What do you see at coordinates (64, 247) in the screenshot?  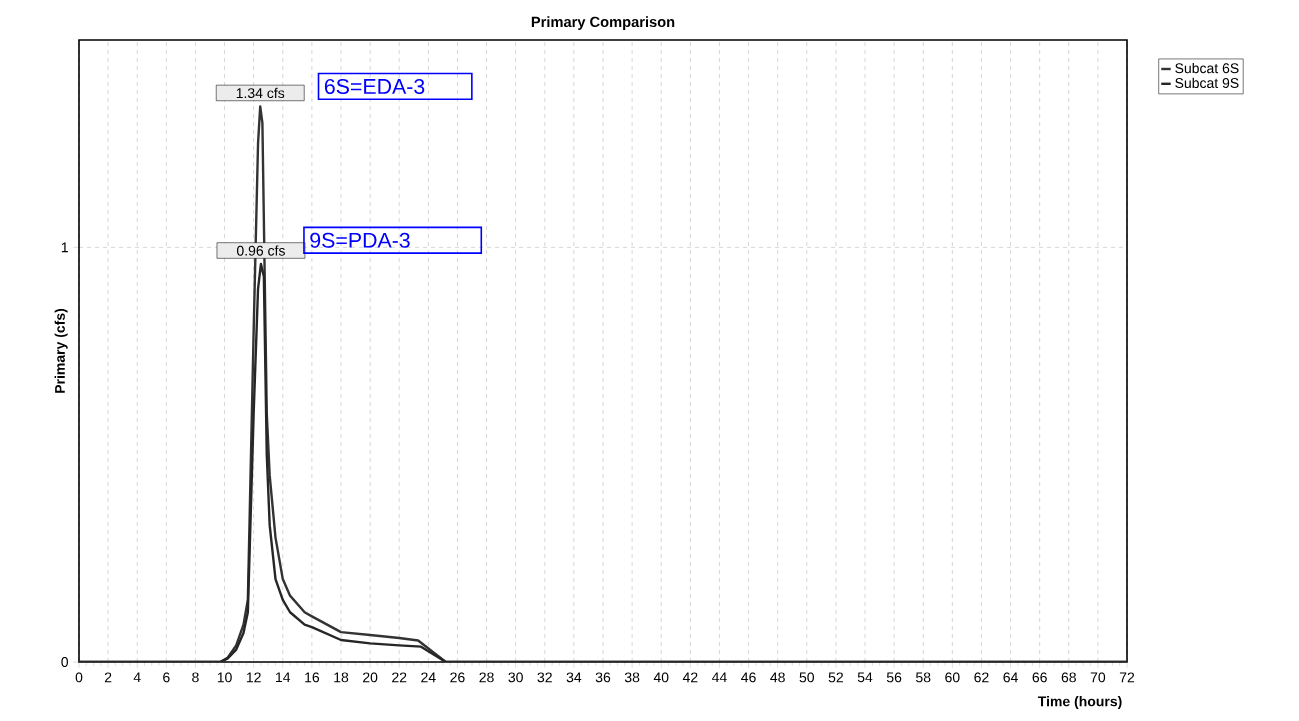 I see `y-tick-label: 1` at bounding box center [64, 247].